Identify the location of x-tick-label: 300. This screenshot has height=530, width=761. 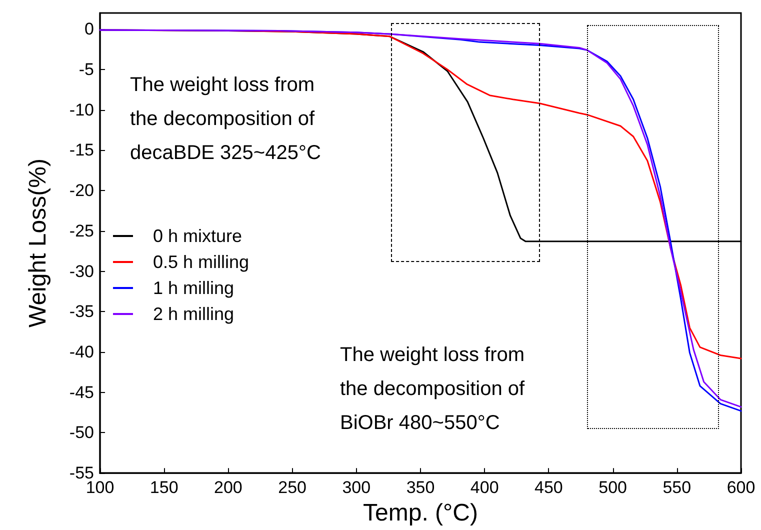
(356, 488).